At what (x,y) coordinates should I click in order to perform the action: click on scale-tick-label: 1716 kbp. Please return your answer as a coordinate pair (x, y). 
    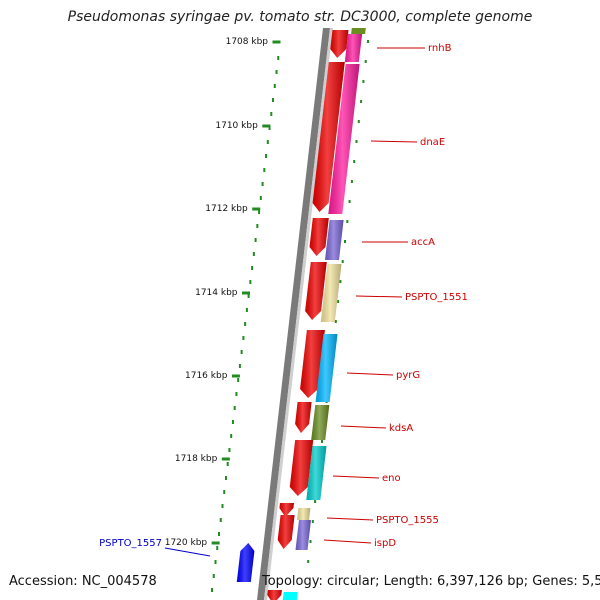
    Looking at the image, I should click on (206, 376).